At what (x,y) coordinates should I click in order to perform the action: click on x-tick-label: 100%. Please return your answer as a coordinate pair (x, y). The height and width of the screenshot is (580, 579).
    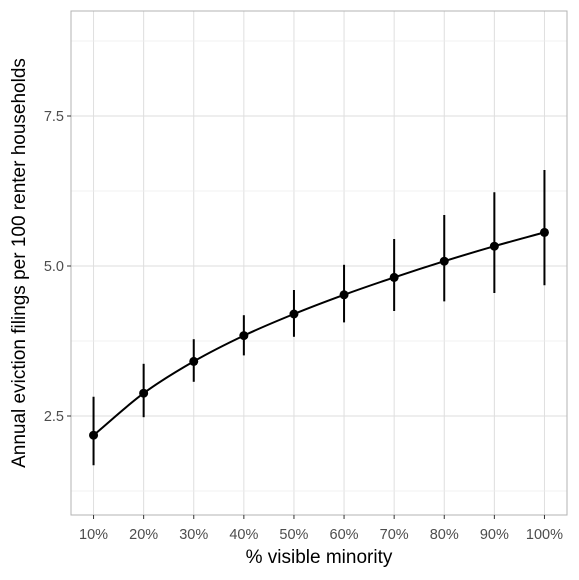
    Looking at the image, I should click on (544, 535).